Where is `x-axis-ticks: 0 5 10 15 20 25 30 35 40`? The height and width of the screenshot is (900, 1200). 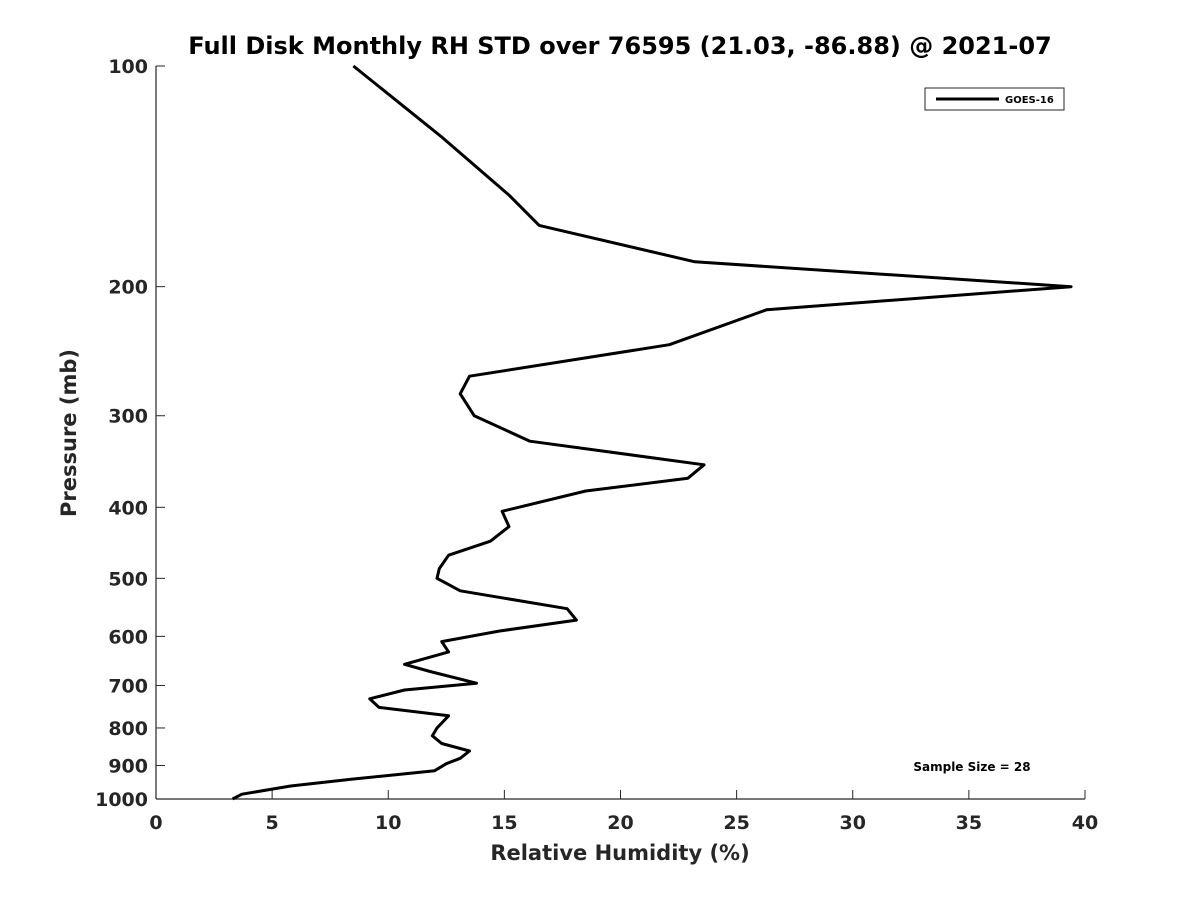 x-axis-ticks: 0 5 10 15 20 25 30 35 40 is located at coordinates (623, 812).